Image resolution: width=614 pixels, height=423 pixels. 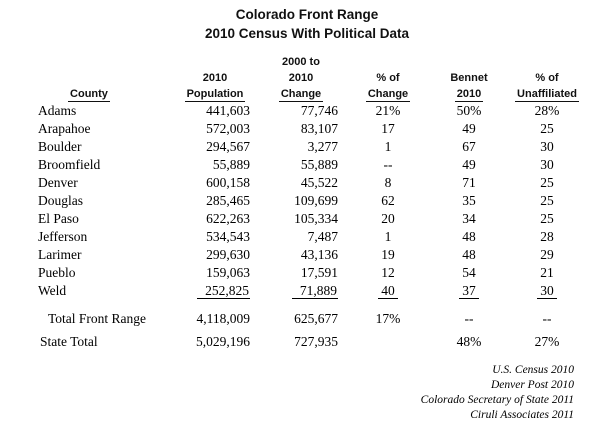 I want to click on source-line: Denver Post 2010, so click(x=532, y=385).